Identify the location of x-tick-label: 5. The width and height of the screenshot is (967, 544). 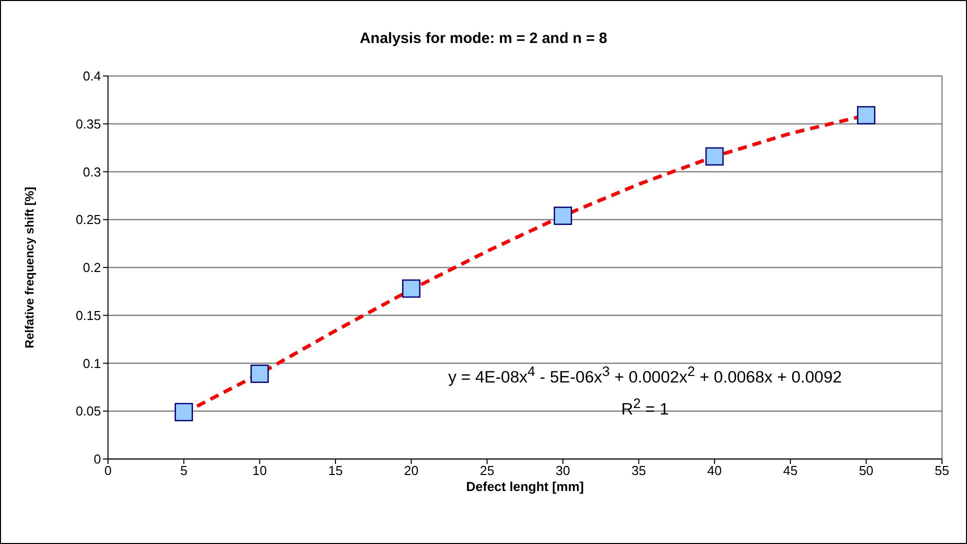
(184, 470).